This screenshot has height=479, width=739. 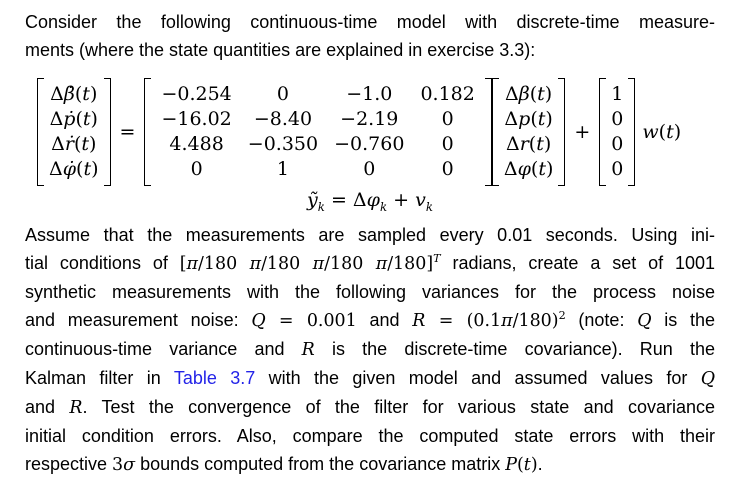 What do you see at coordinates (47, 407) in the screenshot?
I see `text-segment: and` at bounding box center [47, 407].